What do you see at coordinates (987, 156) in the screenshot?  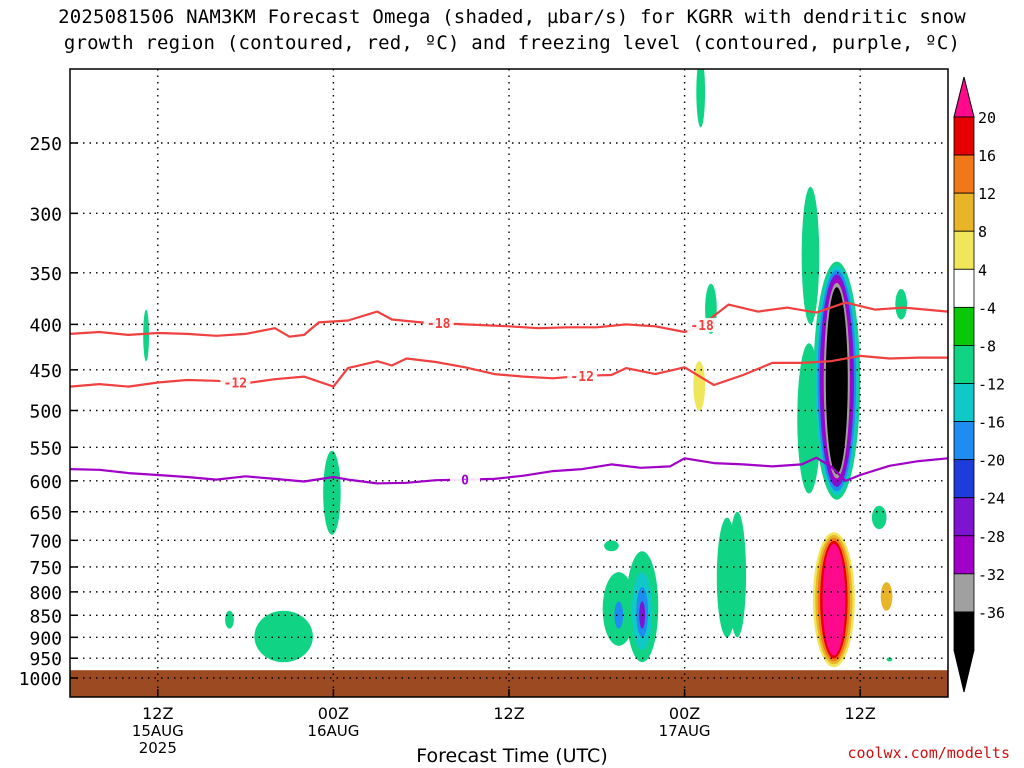 I see `colorbar-label-1: 16` at bounding box center [987, 156].